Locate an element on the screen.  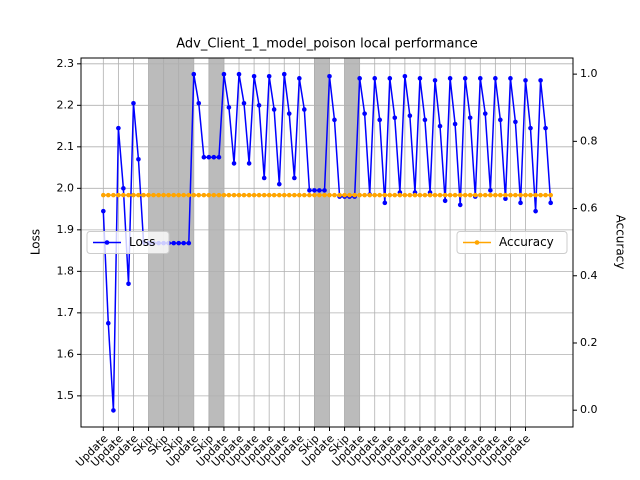
legend-marker is located at coordinates (107, 242).